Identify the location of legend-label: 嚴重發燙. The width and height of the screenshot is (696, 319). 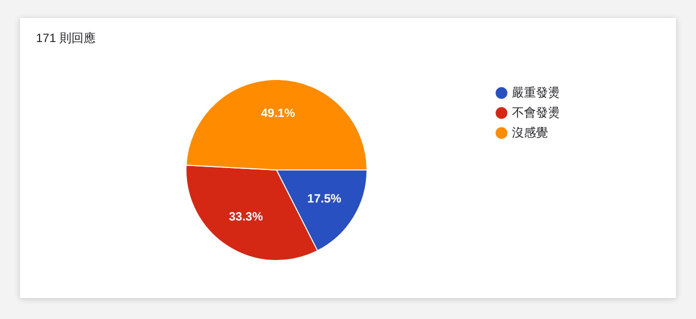
(536, 92).